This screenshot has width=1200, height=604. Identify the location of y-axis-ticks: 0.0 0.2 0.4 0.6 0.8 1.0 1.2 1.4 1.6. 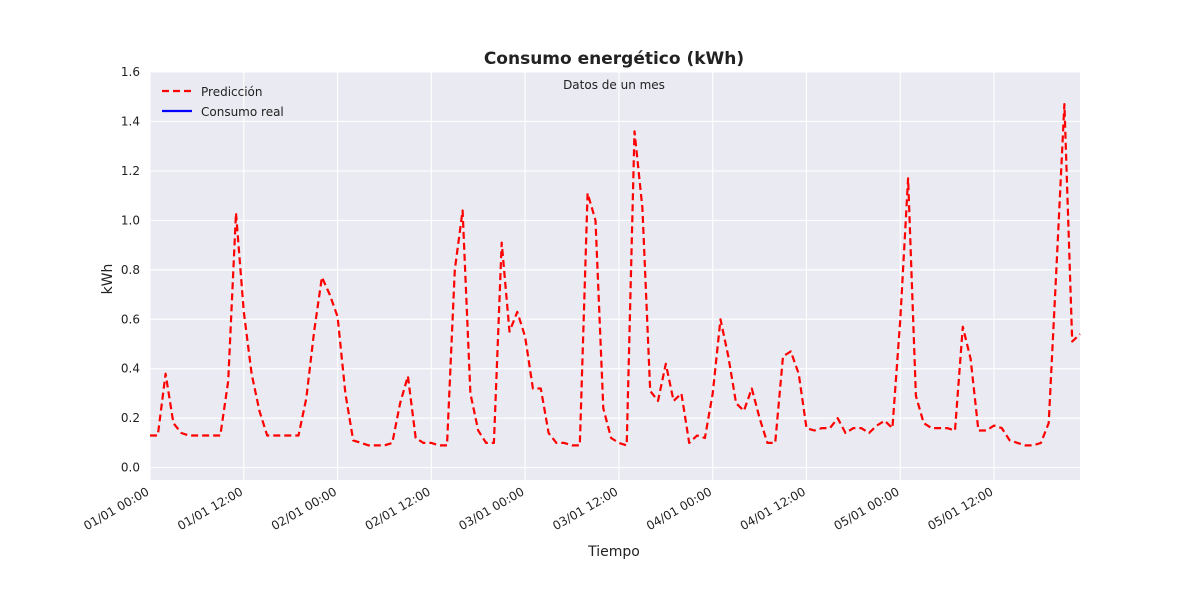
(130, 270).